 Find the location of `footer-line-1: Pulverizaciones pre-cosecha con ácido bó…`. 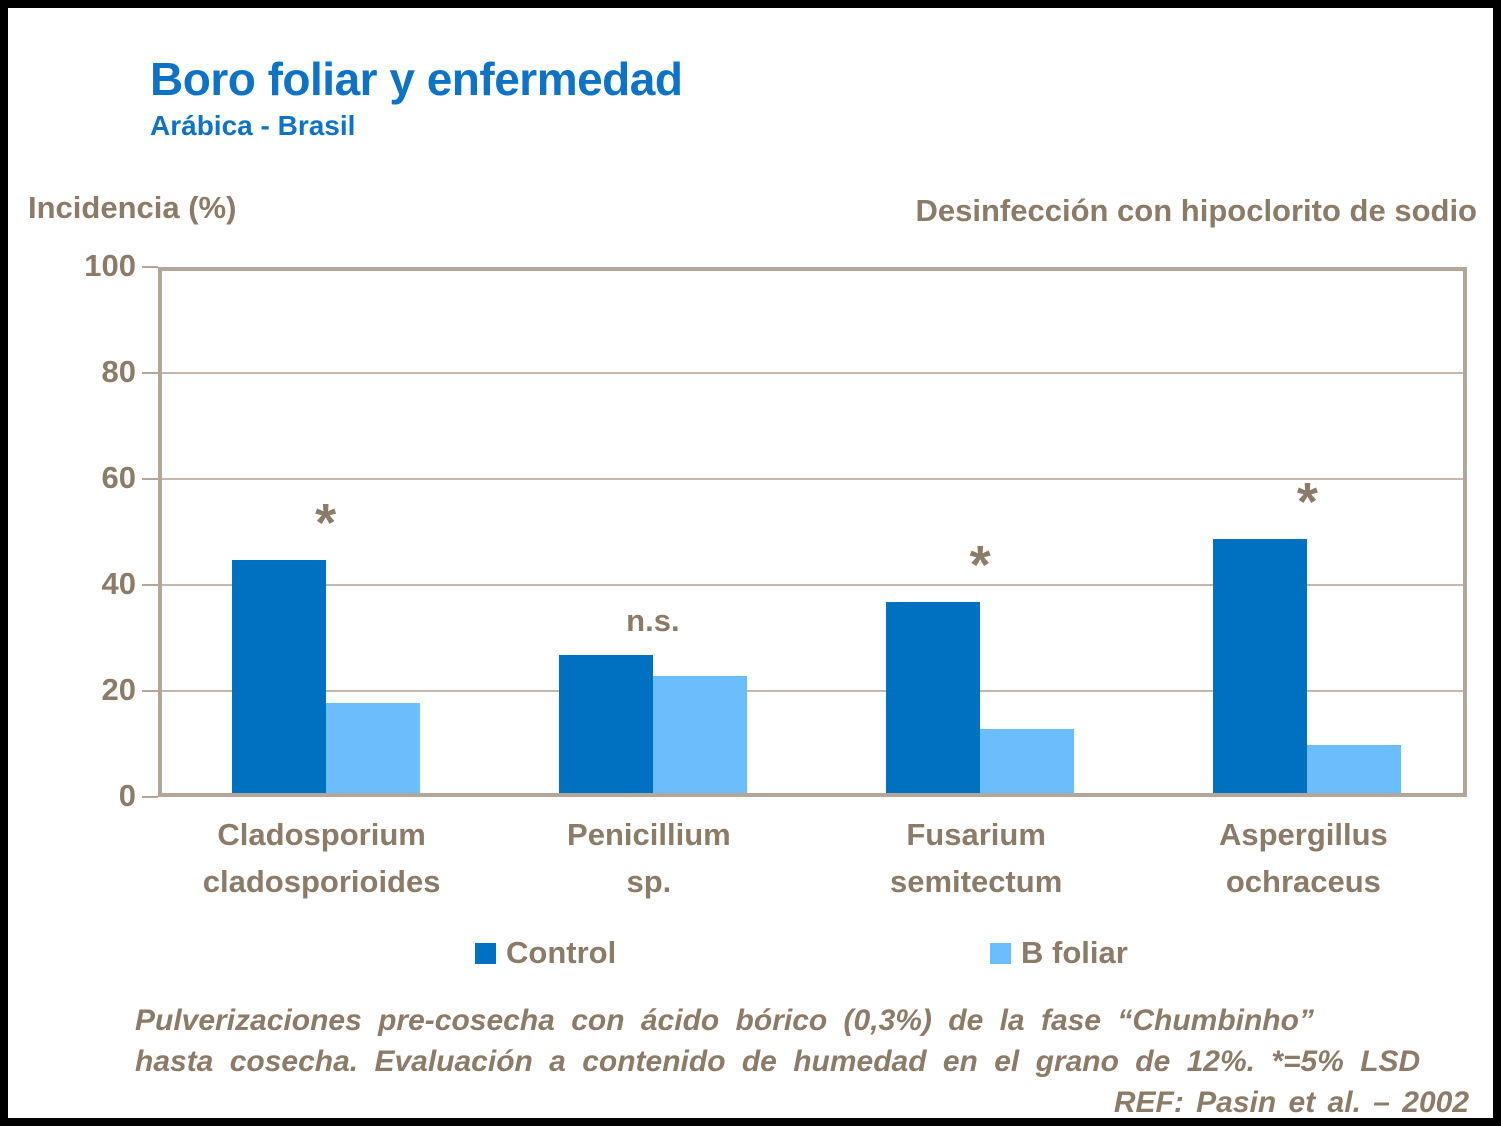

footer-line-1: Pulverizaciones pre-cosecha con ácido bó… is located at coordinates (724, 1020).